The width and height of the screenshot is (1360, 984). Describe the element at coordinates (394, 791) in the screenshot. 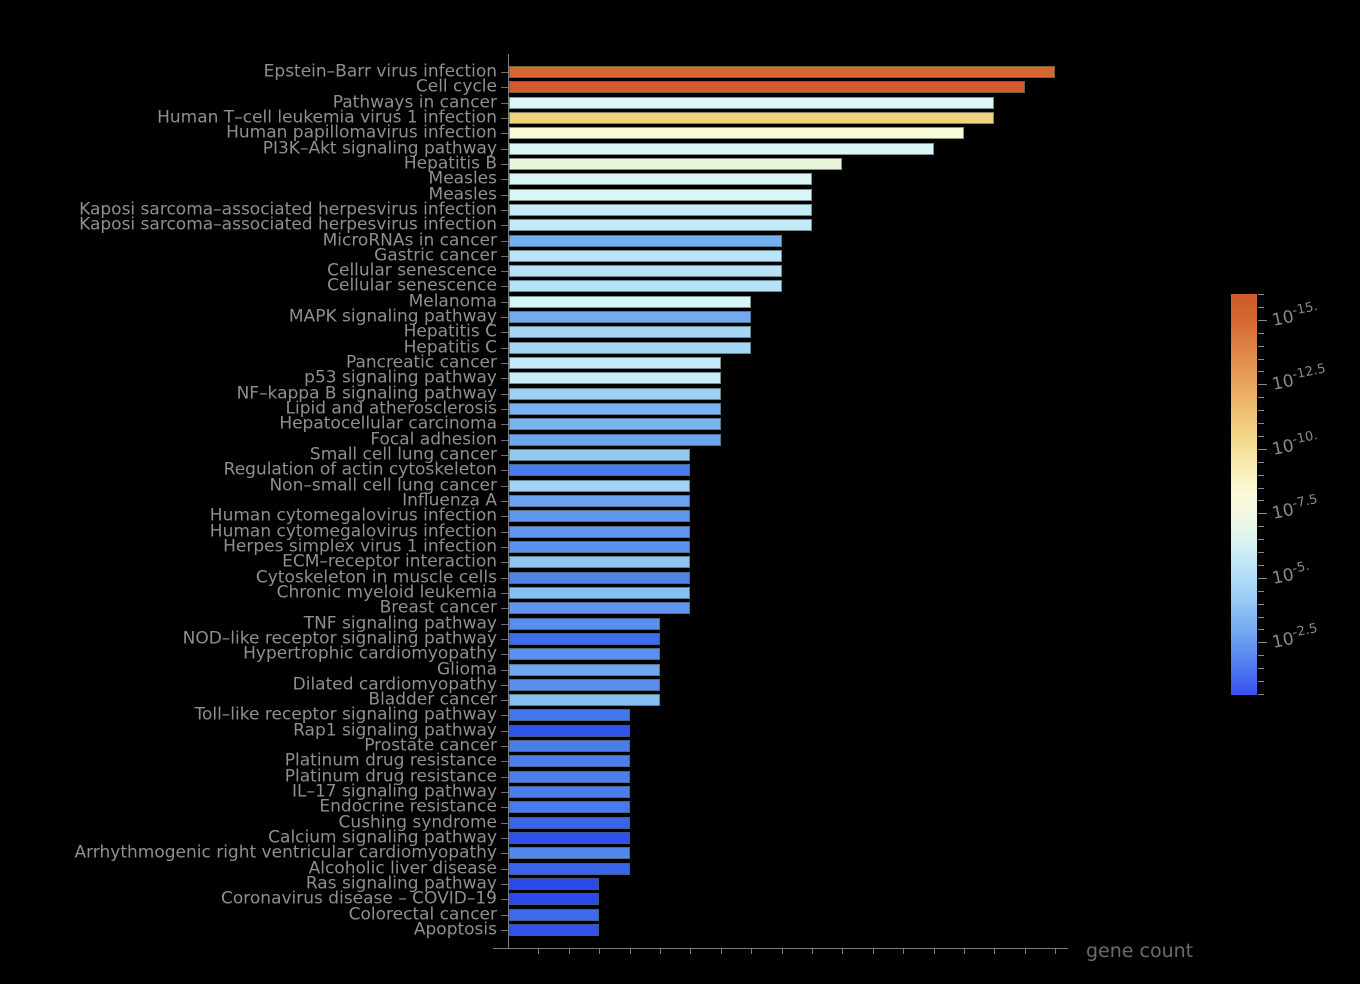

I see `y-axis-label: IL–17 signaling pathway` at that location.